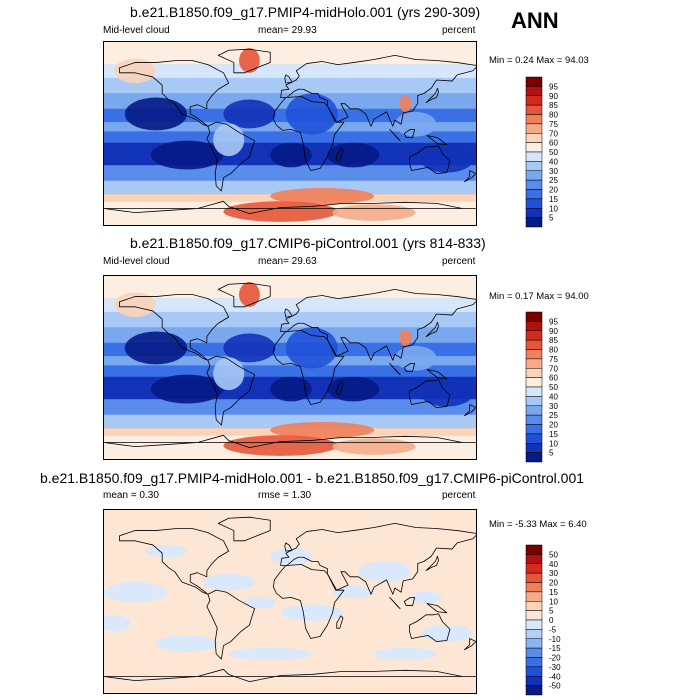  Describe the element at coordinates (287, 261) in the screenshot. I see `mean-label: mean= 29.63` at that location.